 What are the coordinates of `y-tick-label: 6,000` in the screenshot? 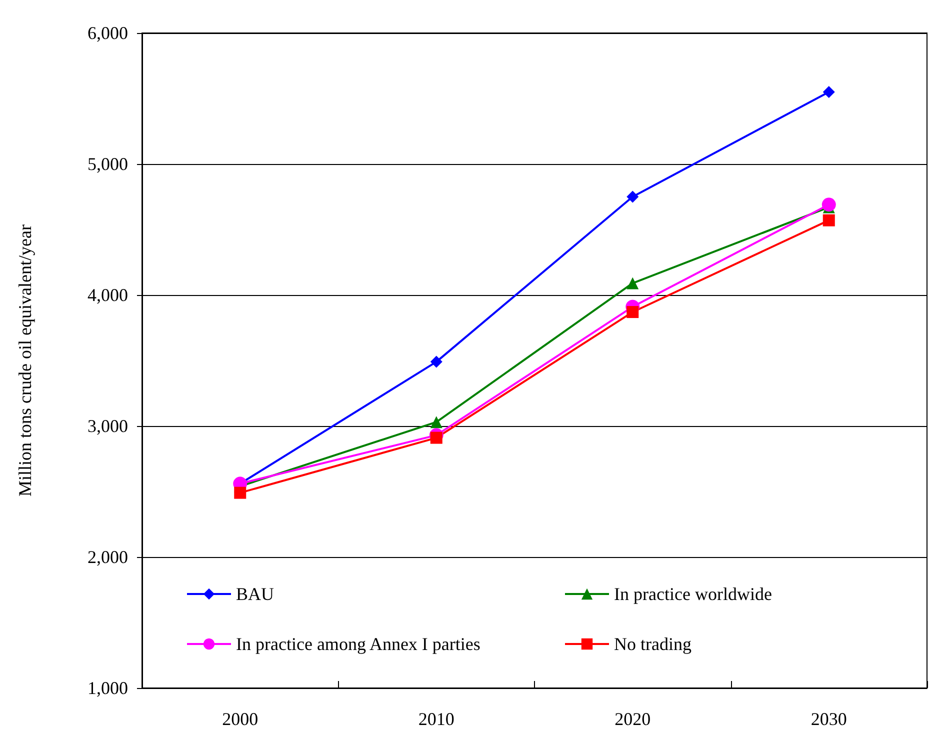 It's located at (108, 33).